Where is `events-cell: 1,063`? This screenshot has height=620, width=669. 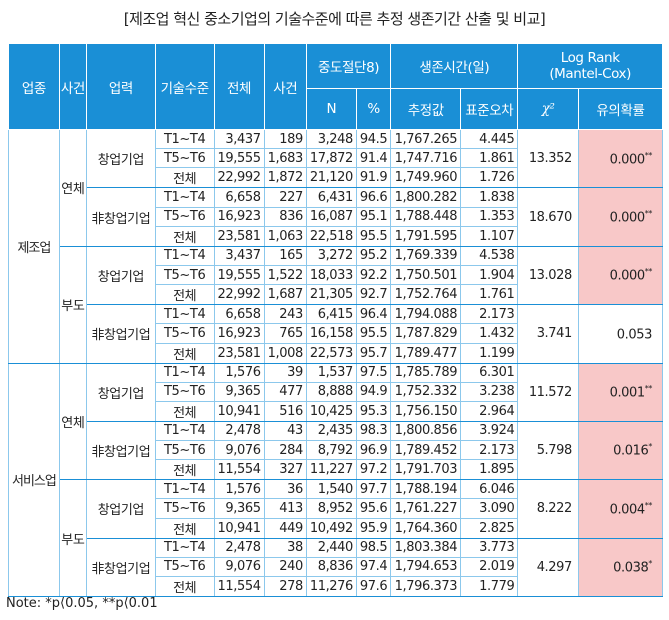 events-cell: 1,063 is located at coordinates (285, 236).